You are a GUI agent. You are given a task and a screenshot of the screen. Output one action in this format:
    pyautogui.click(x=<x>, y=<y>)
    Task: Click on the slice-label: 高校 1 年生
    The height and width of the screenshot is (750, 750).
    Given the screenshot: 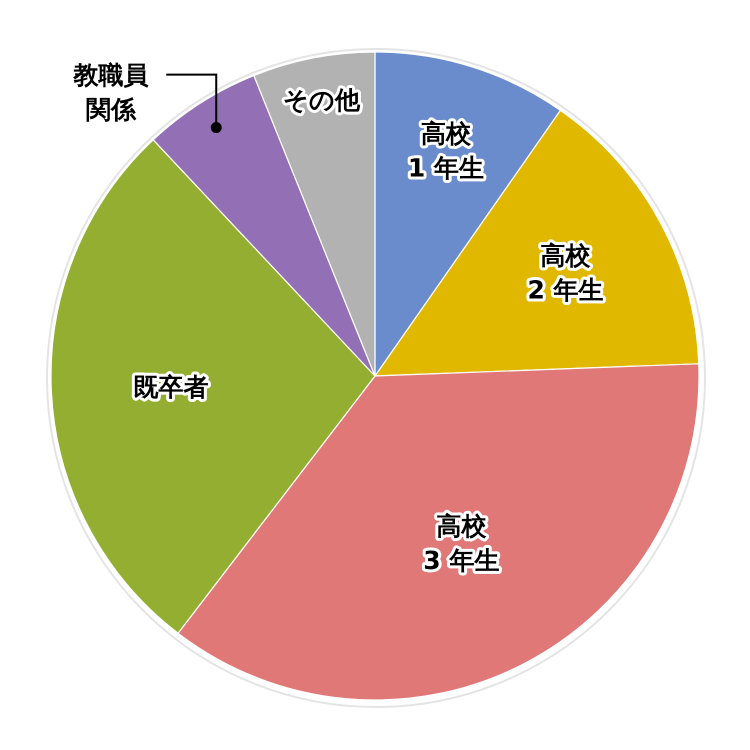 What is the action you would take?
    pyautogui.click(x=446, y=150)
    